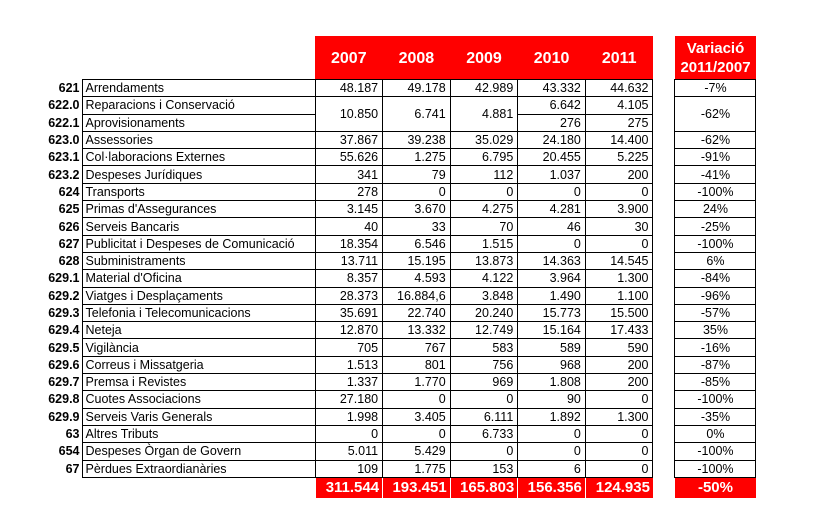  I want to click on account-name: Col·laboracions Externes, so click(198, 157).